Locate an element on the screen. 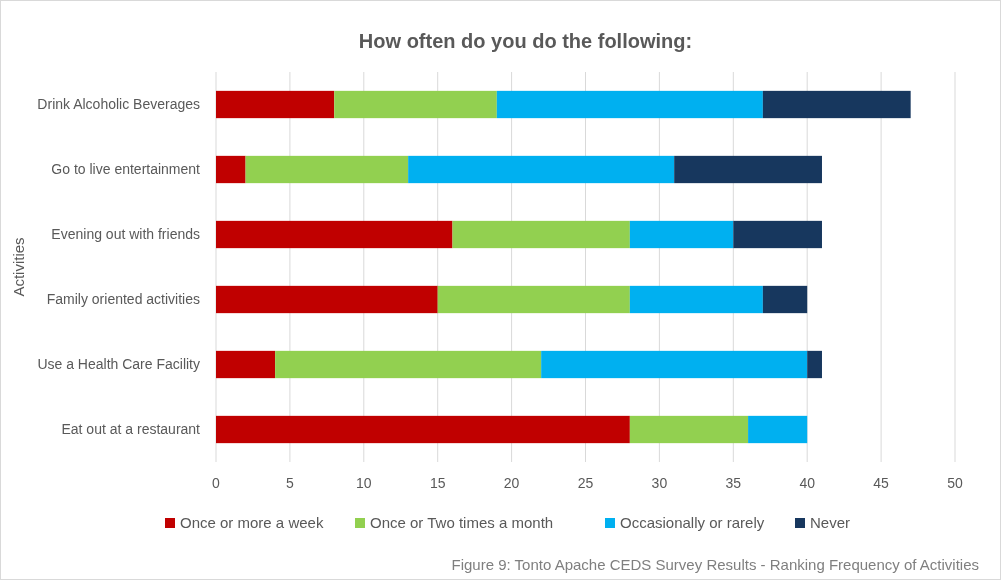  x-tick-label: 15 is located at coordinates (437, 483).